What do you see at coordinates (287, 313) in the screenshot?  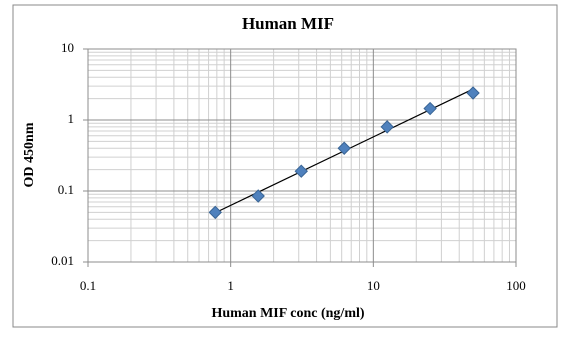 I see `x-axis-label: Human MIF conc (ng/ml)` at bounding box center [287, 313].